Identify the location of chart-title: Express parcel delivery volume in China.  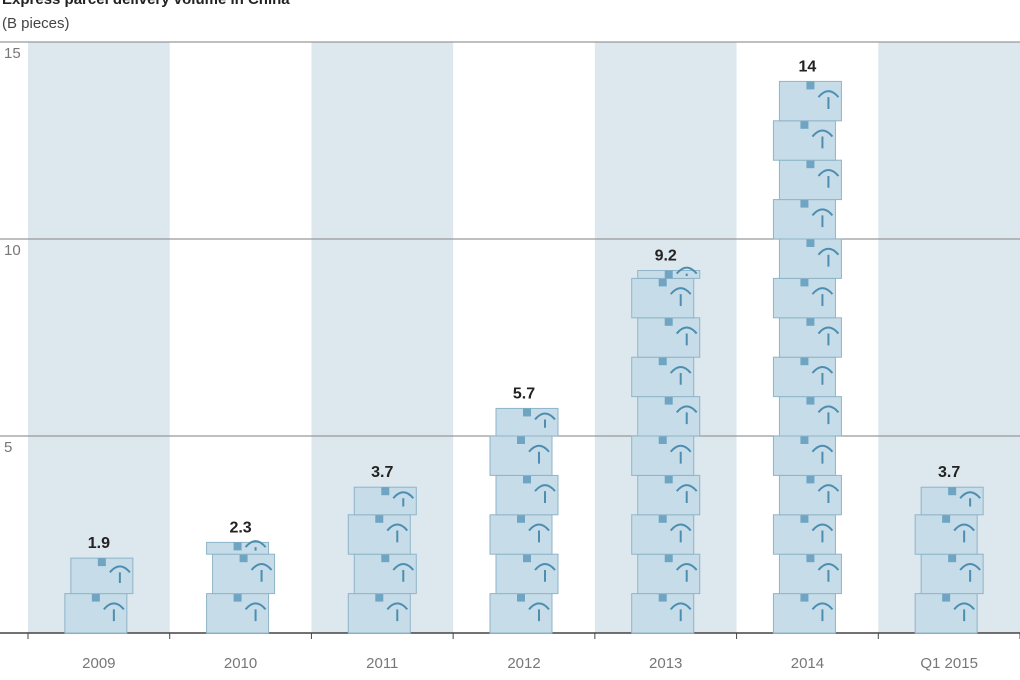
(146, 4).